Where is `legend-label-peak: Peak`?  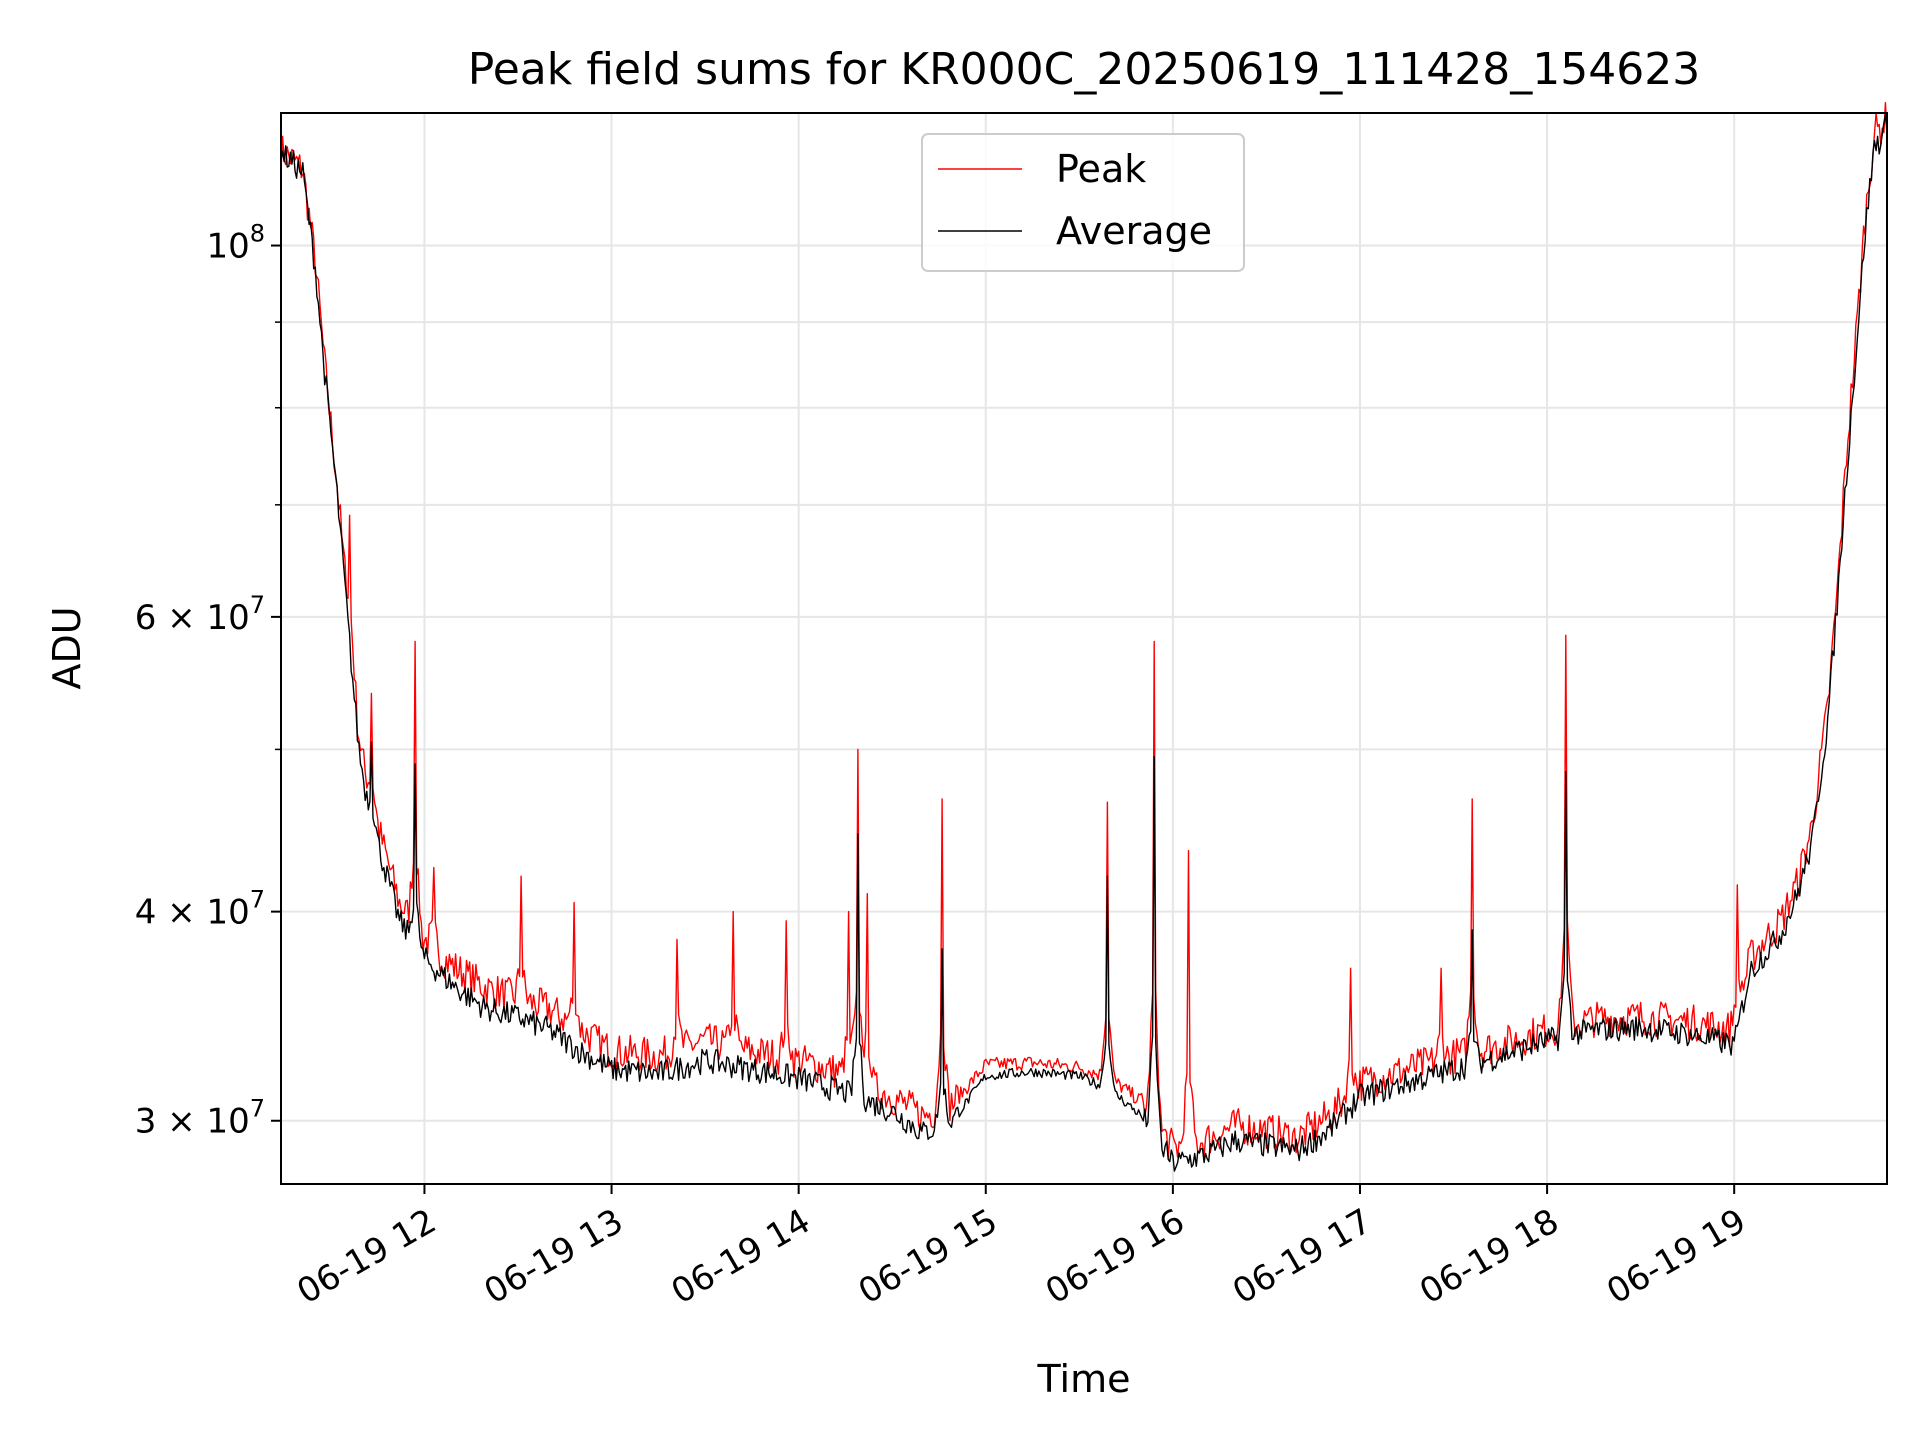 legend-label-peak: Peak is located at coordinates (1101, 169).